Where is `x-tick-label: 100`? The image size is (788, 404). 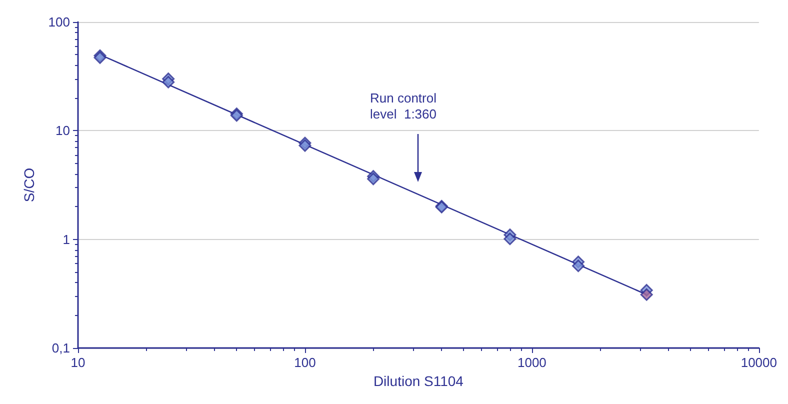
x-tick-label: 100 is located at coordinates (305, 362).